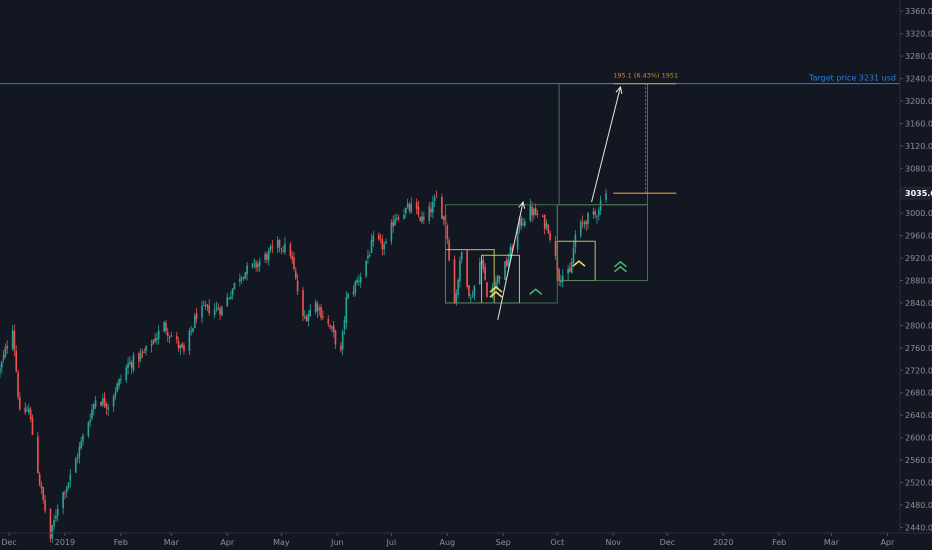 This screenshot has height=550, width=932. I want to click on y-tick-label: 3240.0, so click(918, 79).